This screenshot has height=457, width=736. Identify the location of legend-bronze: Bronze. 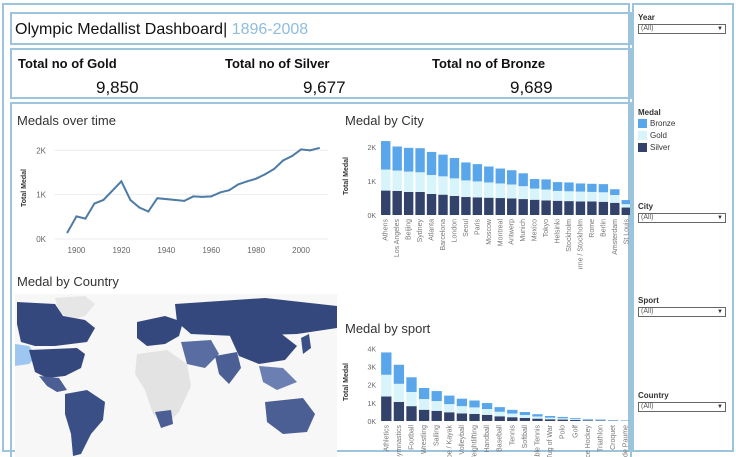
(656, 123).